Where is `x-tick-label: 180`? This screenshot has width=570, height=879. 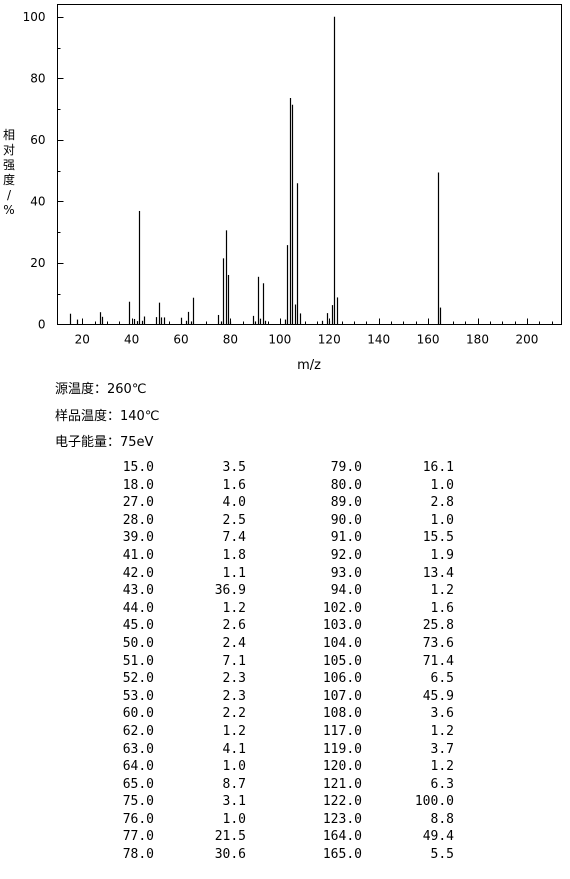
x-tick-label: 180 is located at coordinates (477, 340).